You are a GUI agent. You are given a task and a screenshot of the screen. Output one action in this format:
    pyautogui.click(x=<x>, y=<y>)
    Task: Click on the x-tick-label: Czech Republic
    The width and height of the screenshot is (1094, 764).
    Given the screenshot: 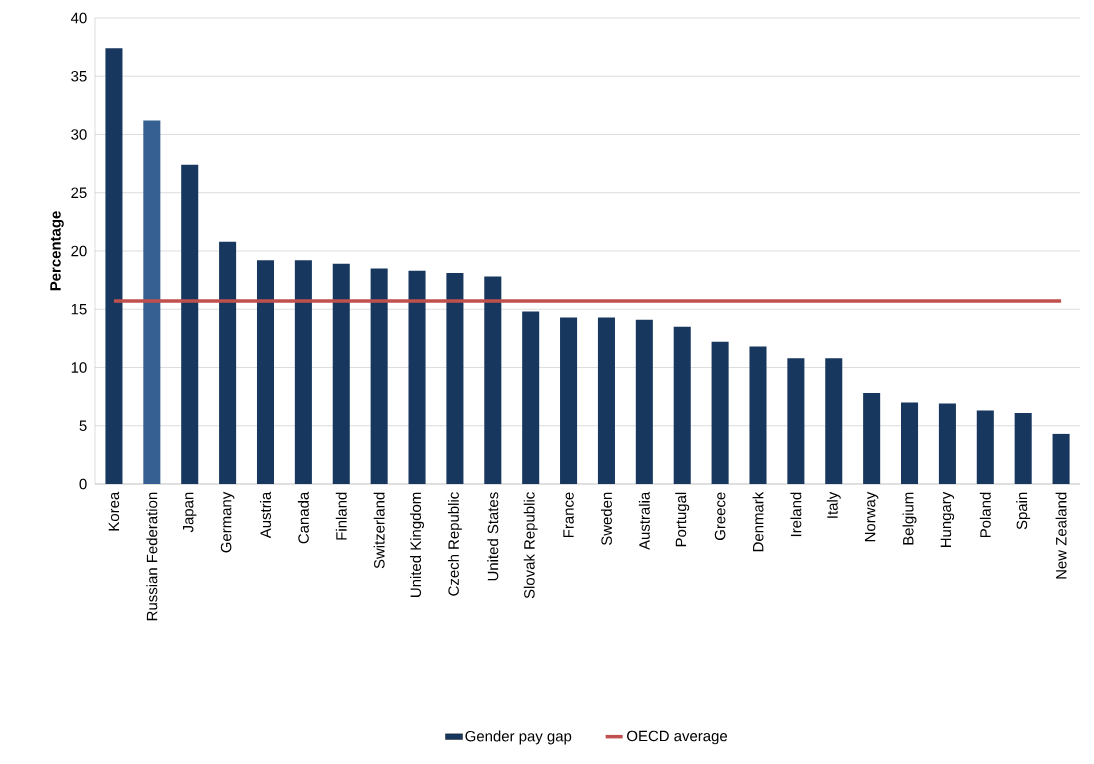 What is the action you would take?
    pyautogui.click(x=454, y=544)
    